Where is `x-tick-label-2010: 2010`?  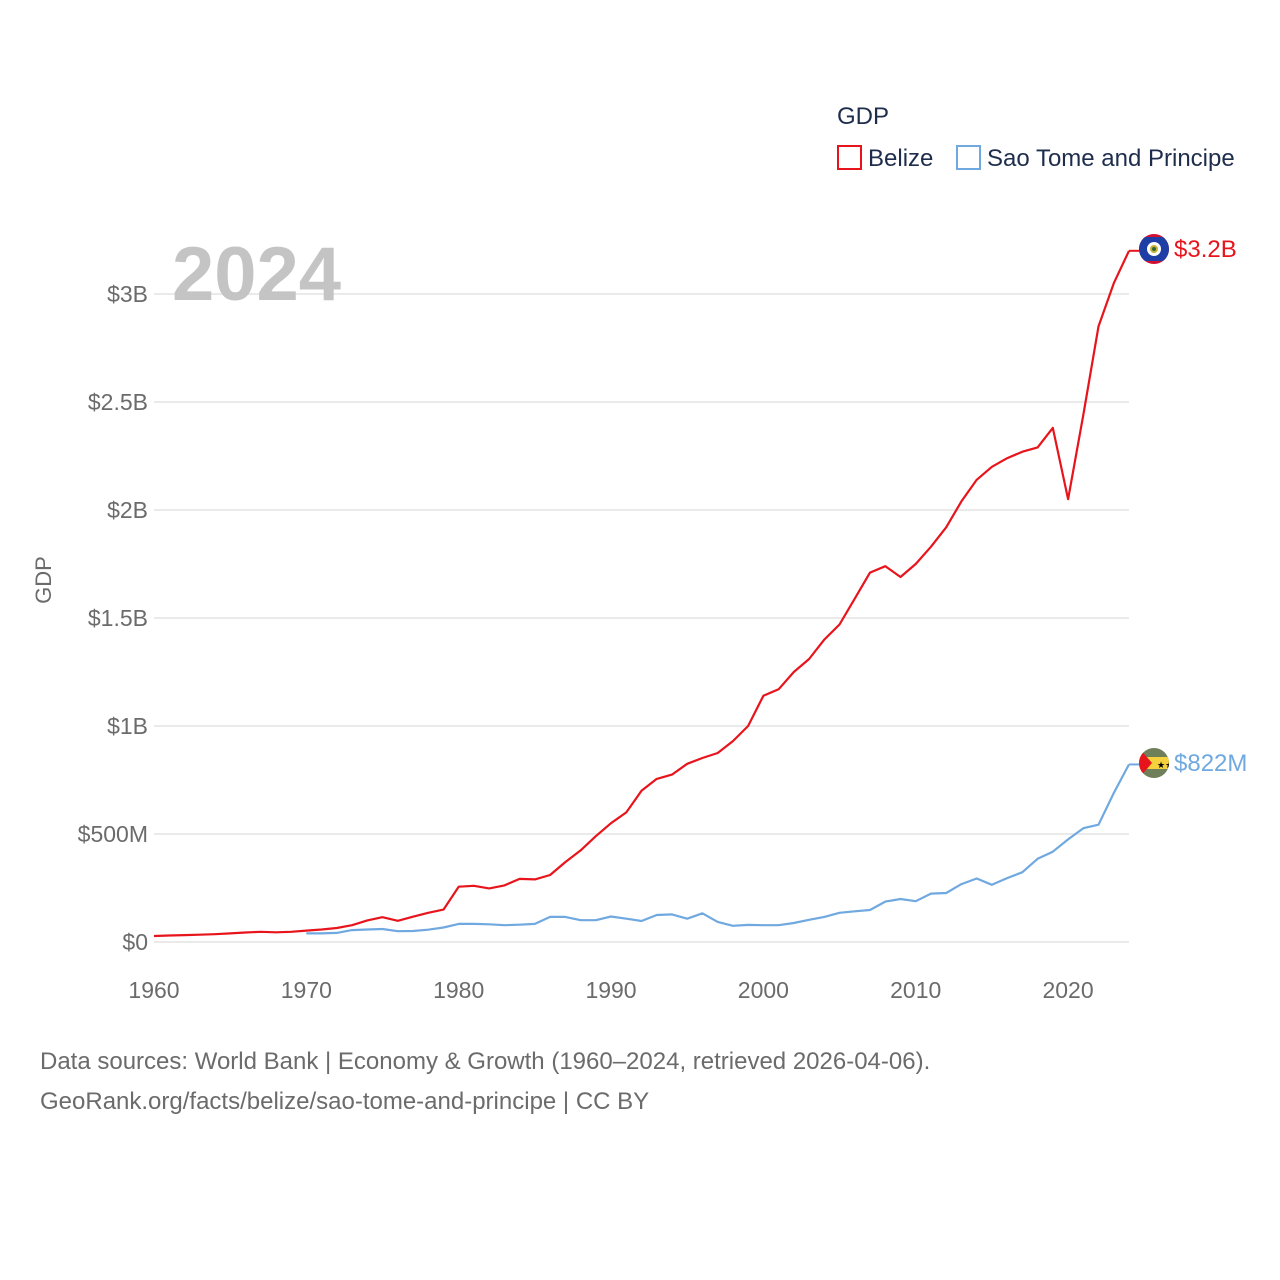
x-tick-label-2010: 2010 is located at coordinates (915, 990).